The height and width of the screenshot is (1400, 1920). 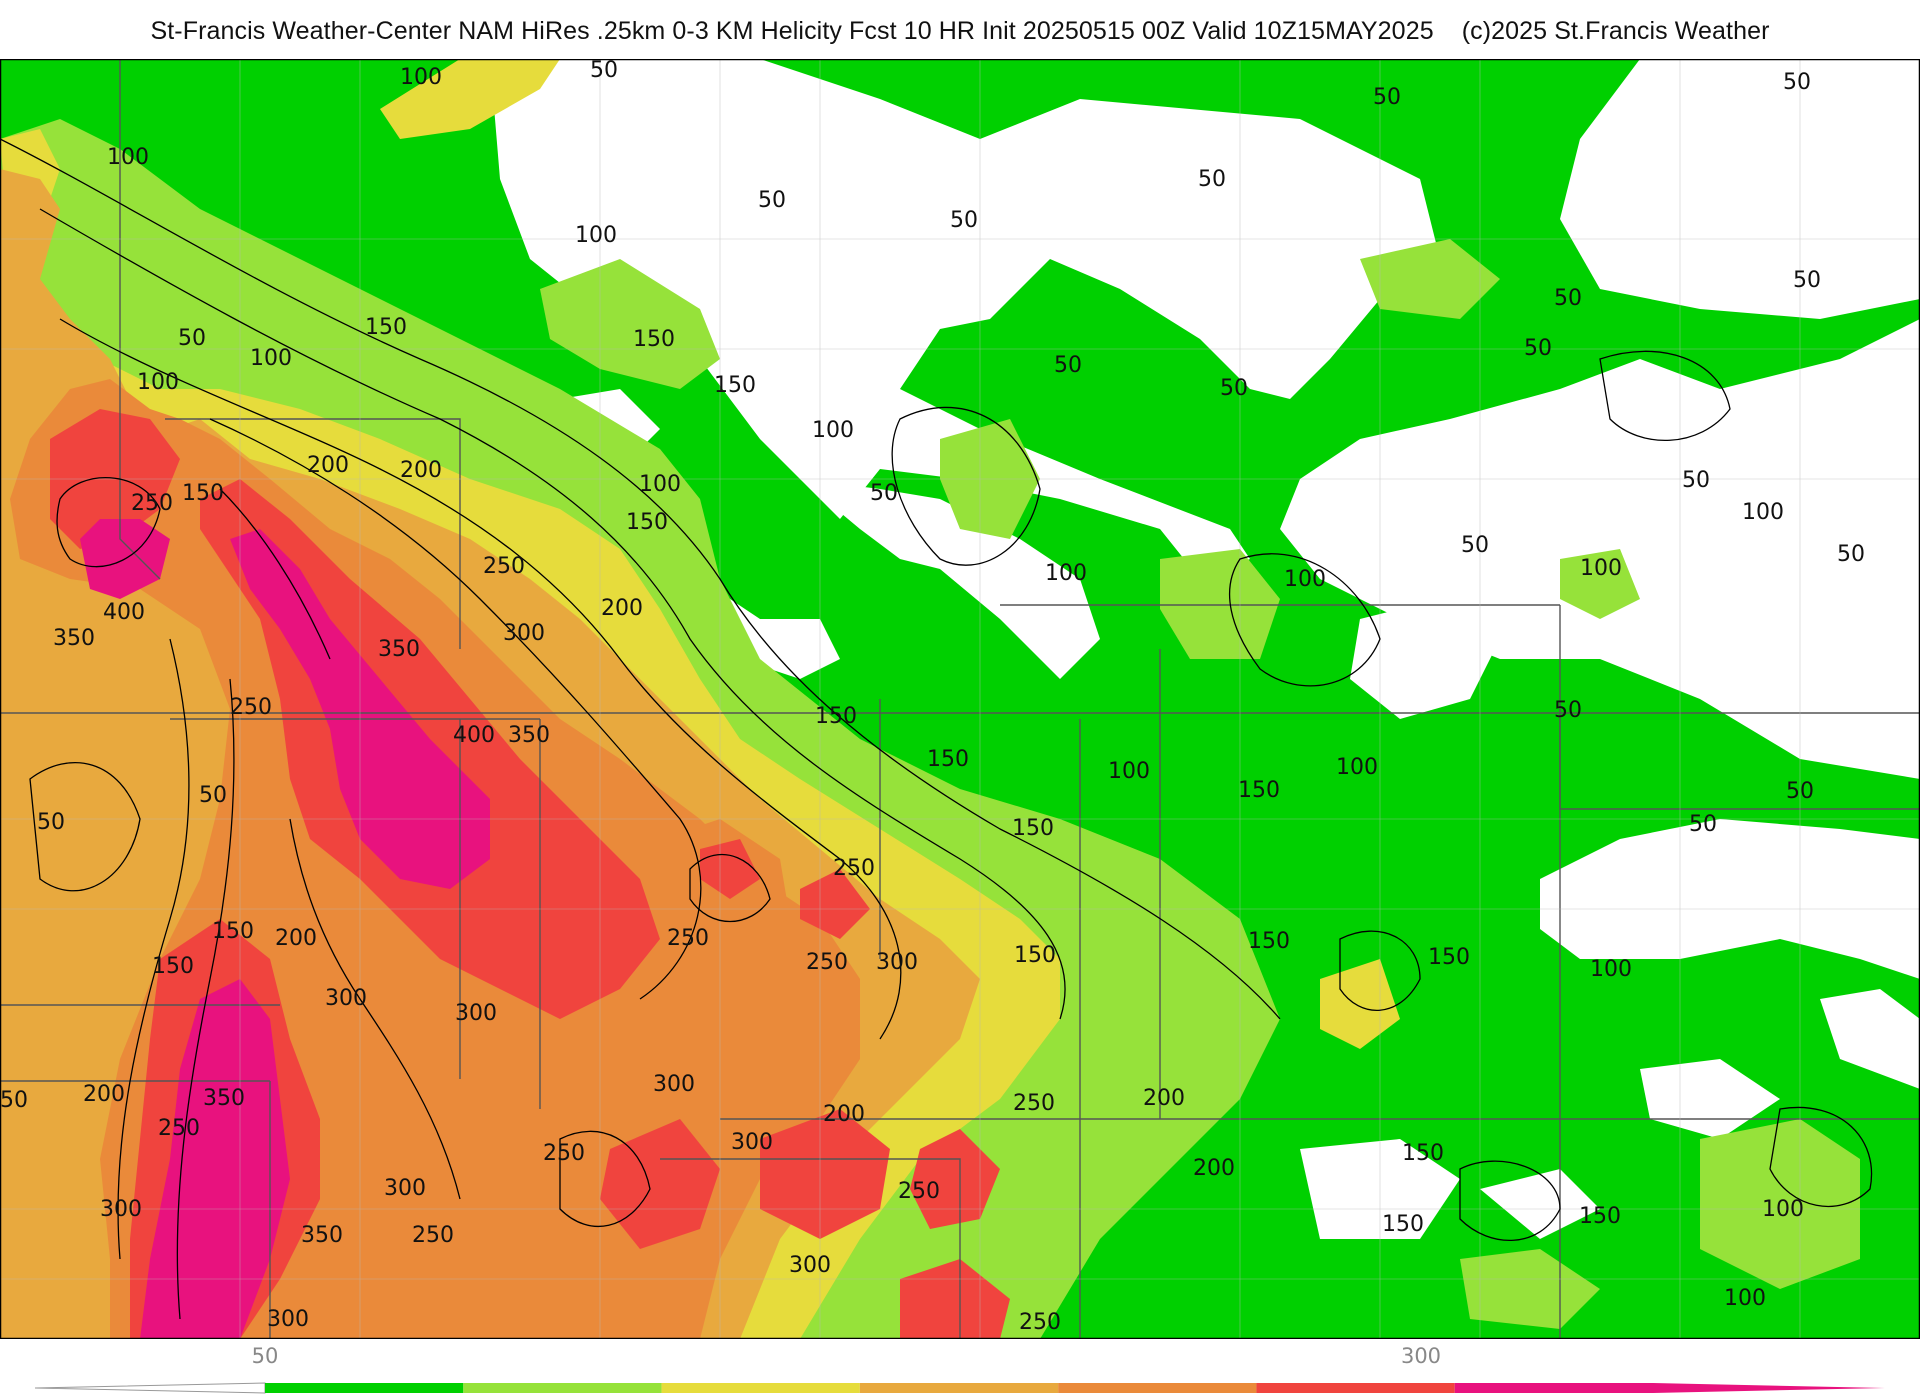 I want to click on copyright-text: (c)2025 St.Francis Weather, so click(x=1615, y=30).